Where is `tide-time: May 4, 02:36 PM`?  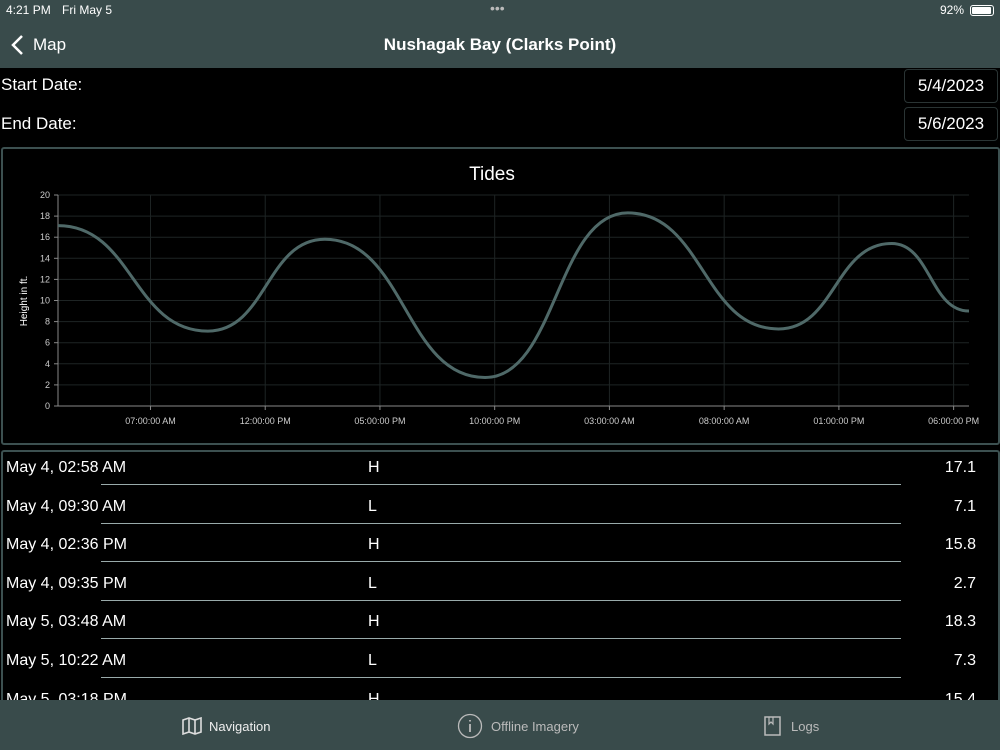 tide-time: May 4, 02:36 PM is located at coordinates (66, 545).